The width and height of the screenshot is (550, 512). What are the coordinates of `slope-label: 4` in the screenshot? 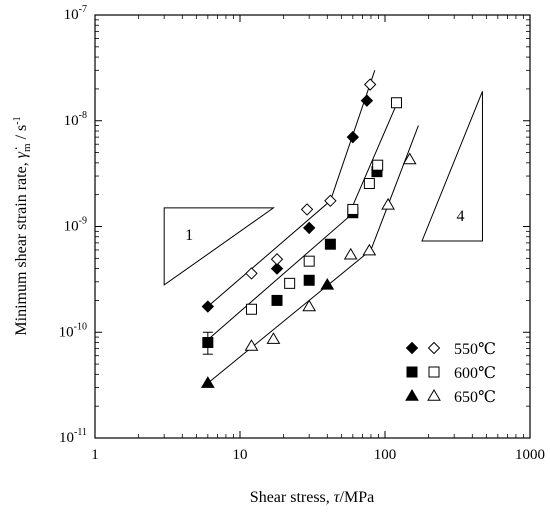 It's located at (460, 216).